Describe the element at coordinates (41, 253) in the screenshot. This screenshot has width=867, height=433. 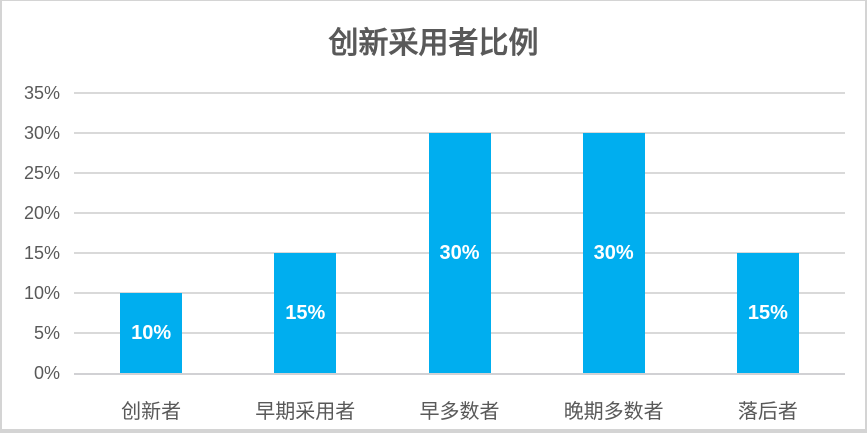
I see `y-axis-label: 15%` at that location.